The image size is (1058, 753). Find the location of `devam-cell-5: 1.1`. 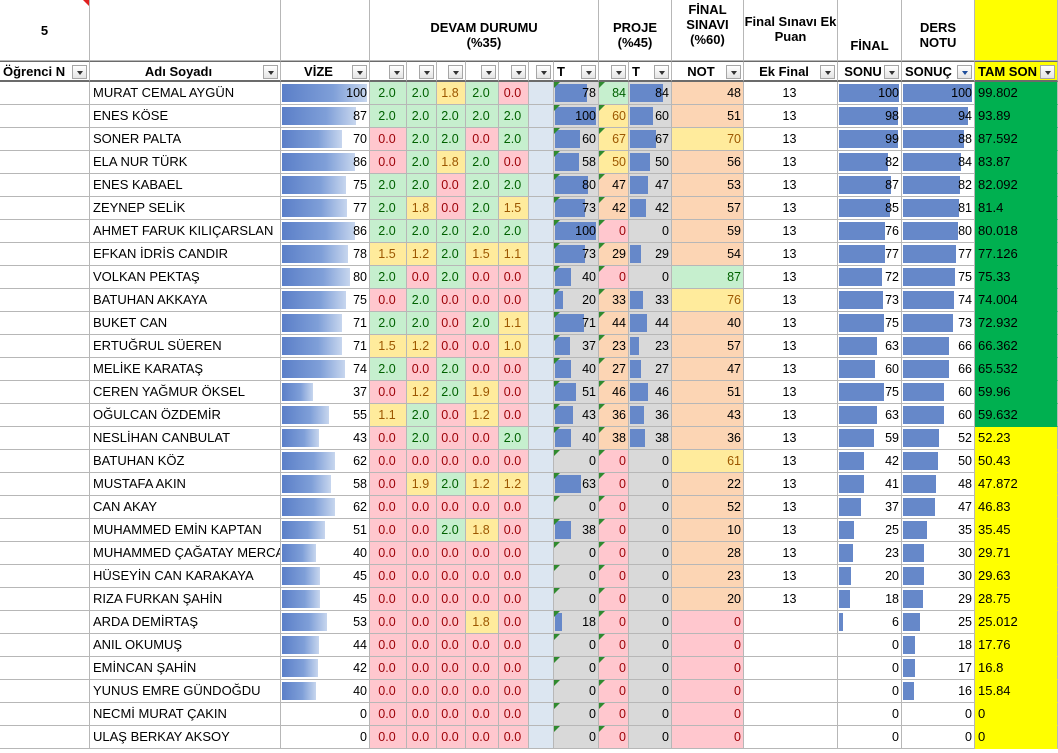

devam-cell-5: 1.1 is located at coordinates (514, 323).